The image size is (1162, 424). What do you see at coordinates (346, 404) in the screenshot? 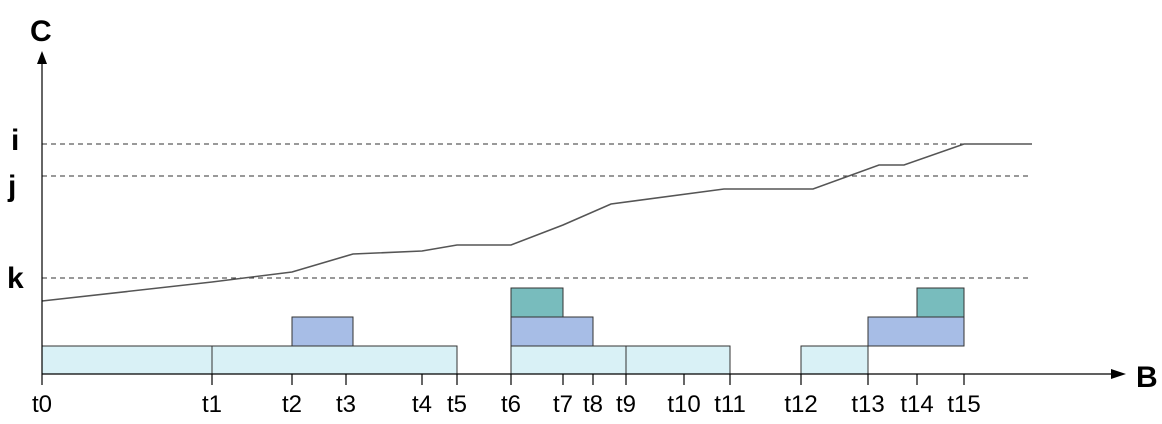
I see `tick-label-t3: t3` at bounding box center [346, 404].